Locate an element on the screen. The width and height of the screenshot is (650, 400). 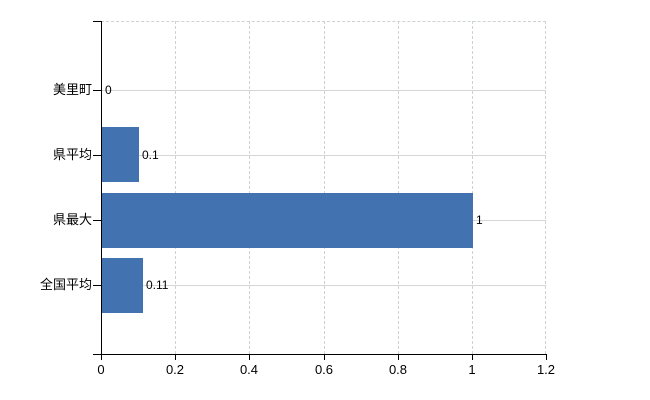
category-label: 県平均 is located at coordinates (72, 154).